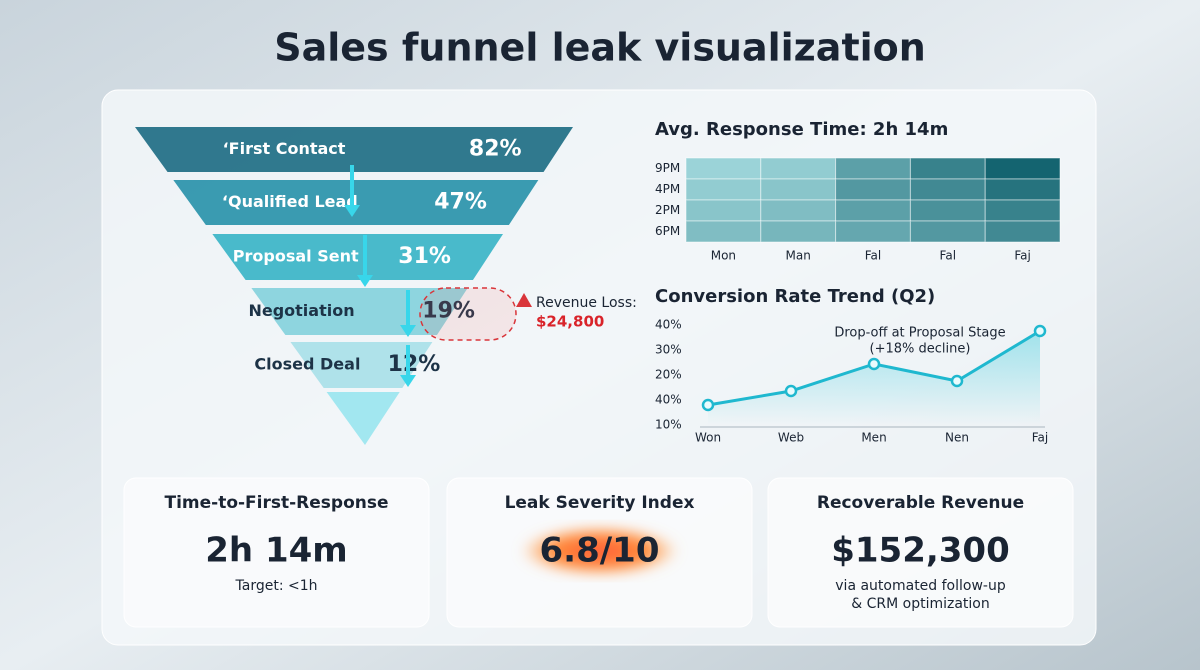 The image size is (1200, 670). I want to click on row-label: 6PM, so click(667, 231).